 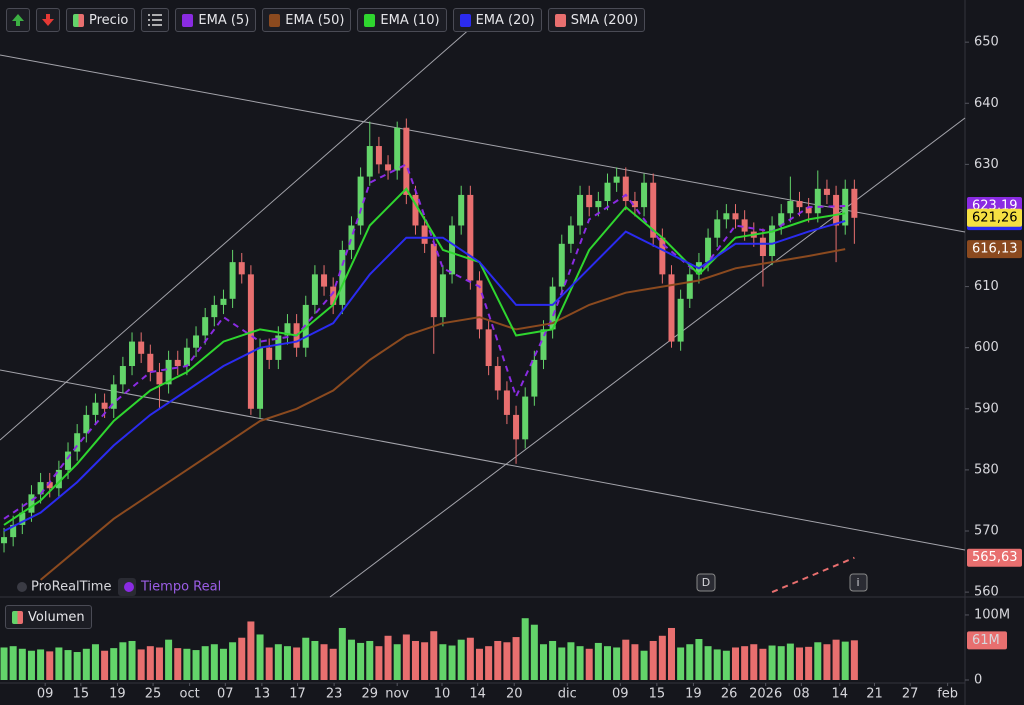 What do you see at coordinates (429, 649) in the screenshot?
I see `volume-pane` at bounding box center [429, 649].